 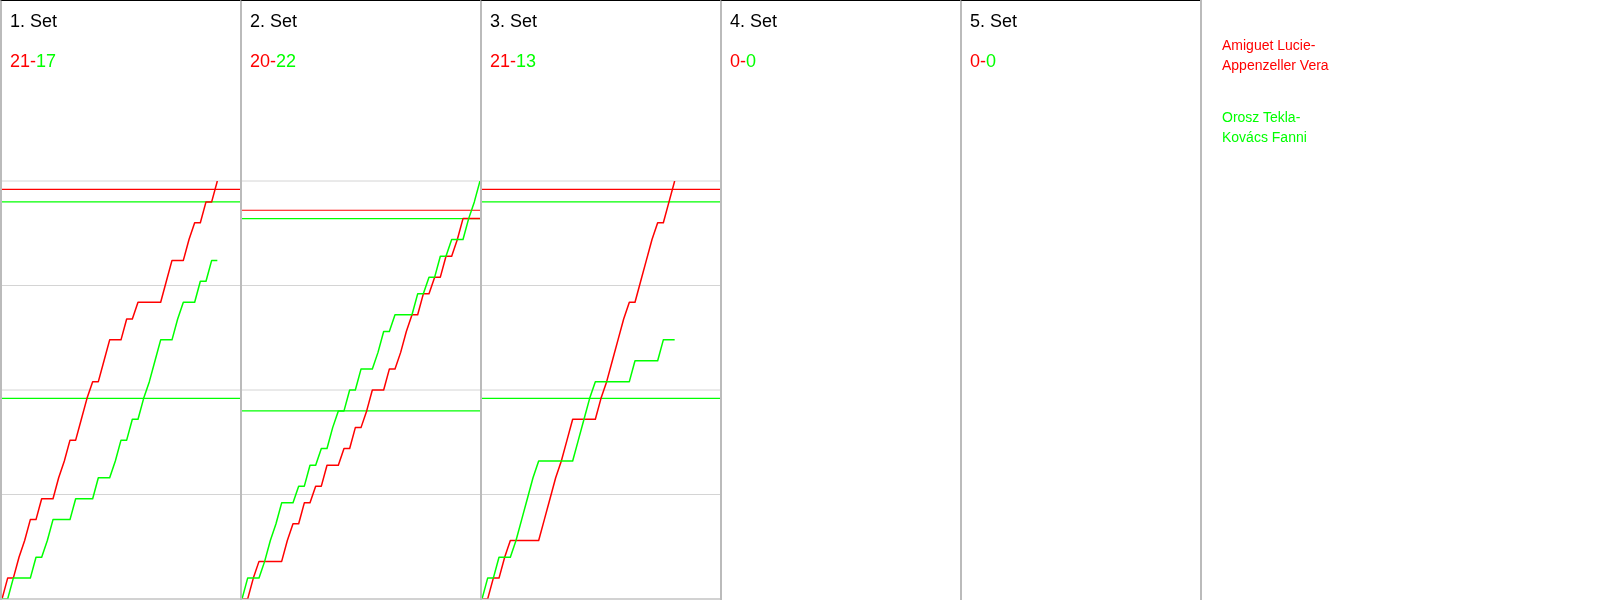 I want to click on text: 17, so click(x=46, y=61).